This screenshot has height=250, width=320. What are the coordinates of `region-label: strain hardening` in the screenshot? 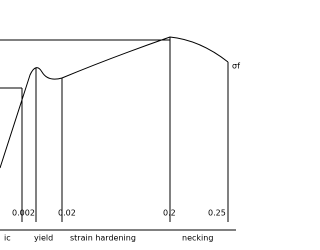 It's located at (103, 238).